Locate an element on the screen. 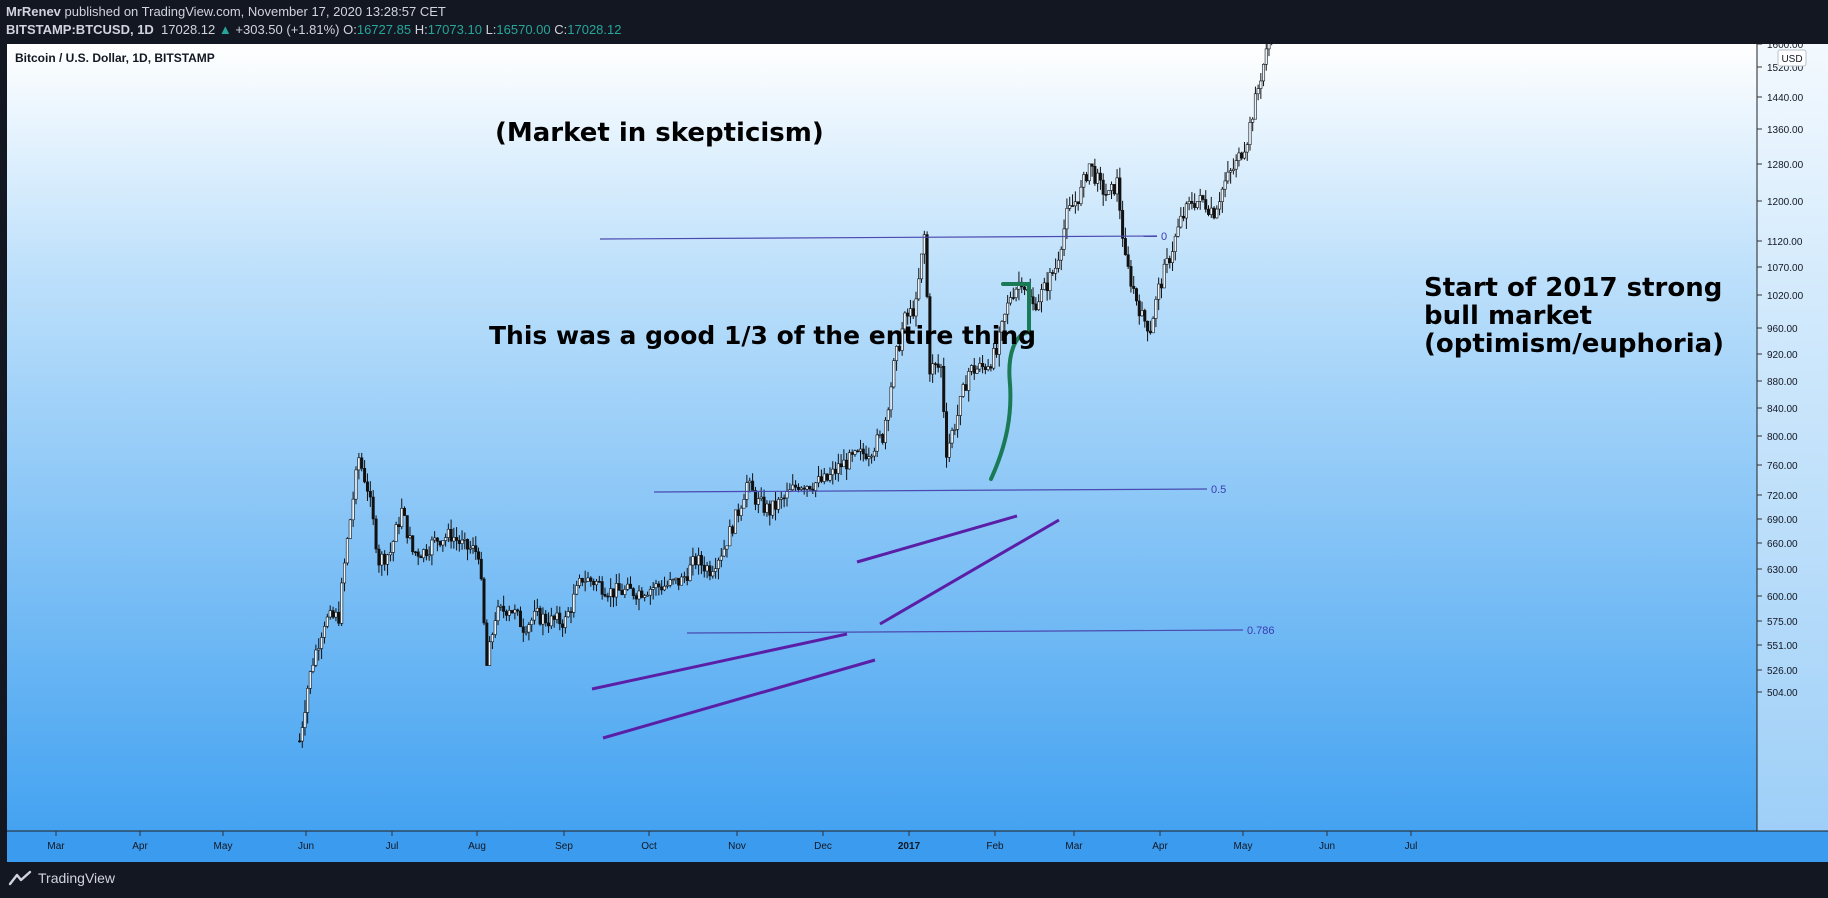 This screenshot has height=898, width=1828. channel-2-upper-line is located at coordinates (937, 539).